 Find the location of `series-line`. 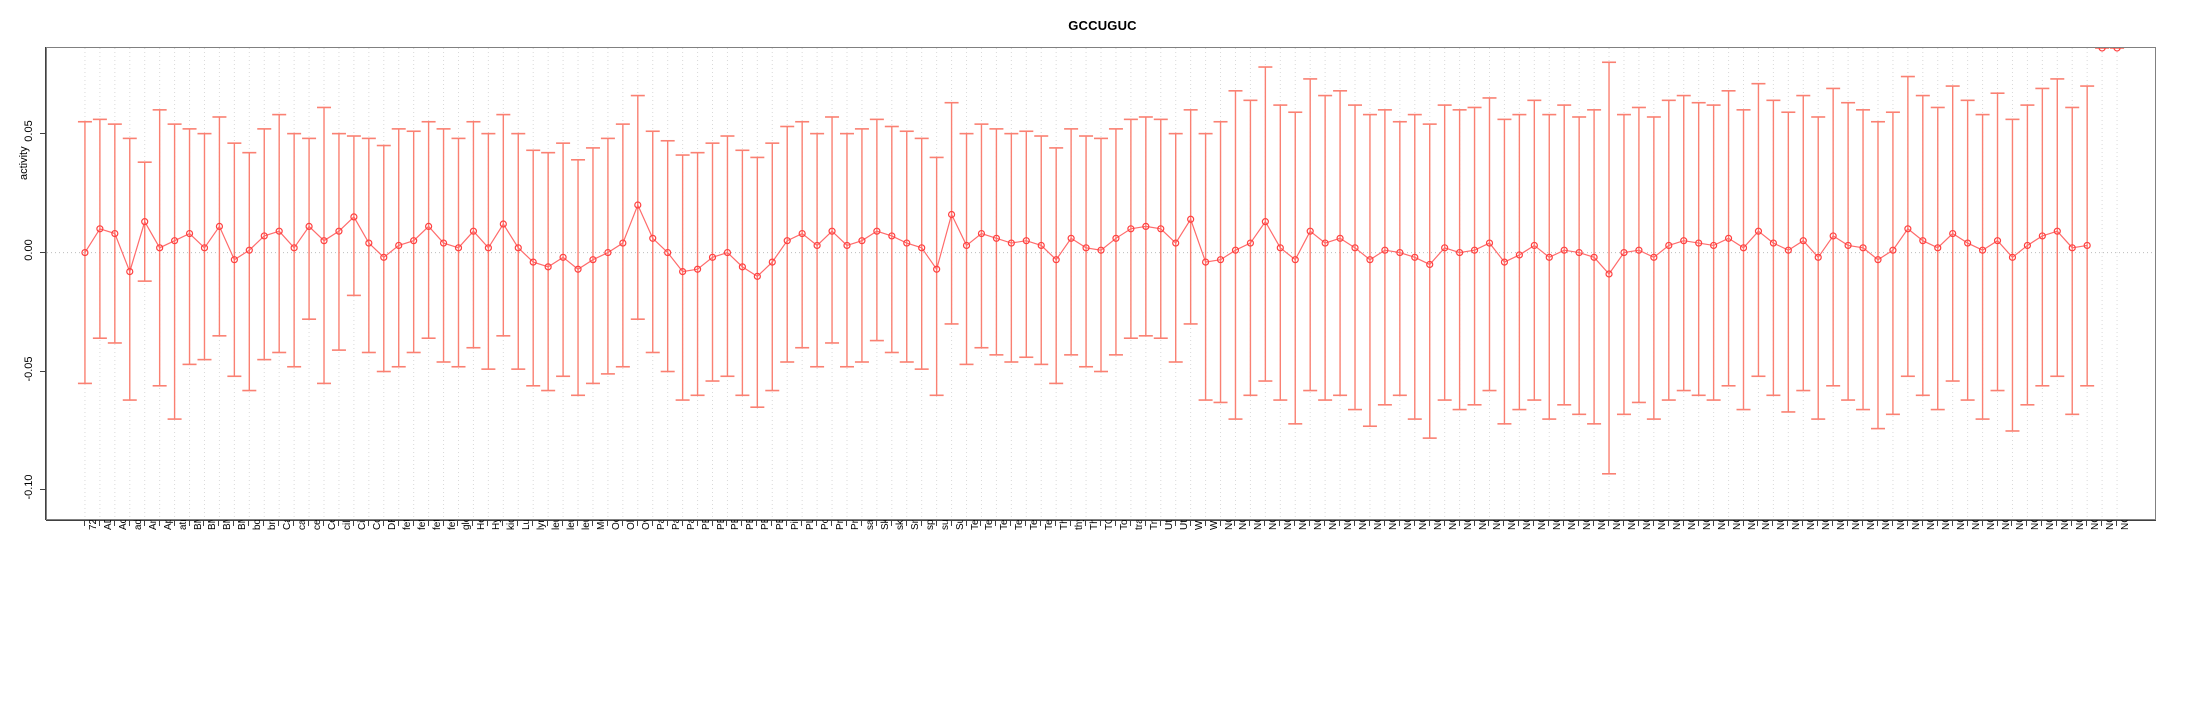

series-line is located at coordinates (1086, 240).